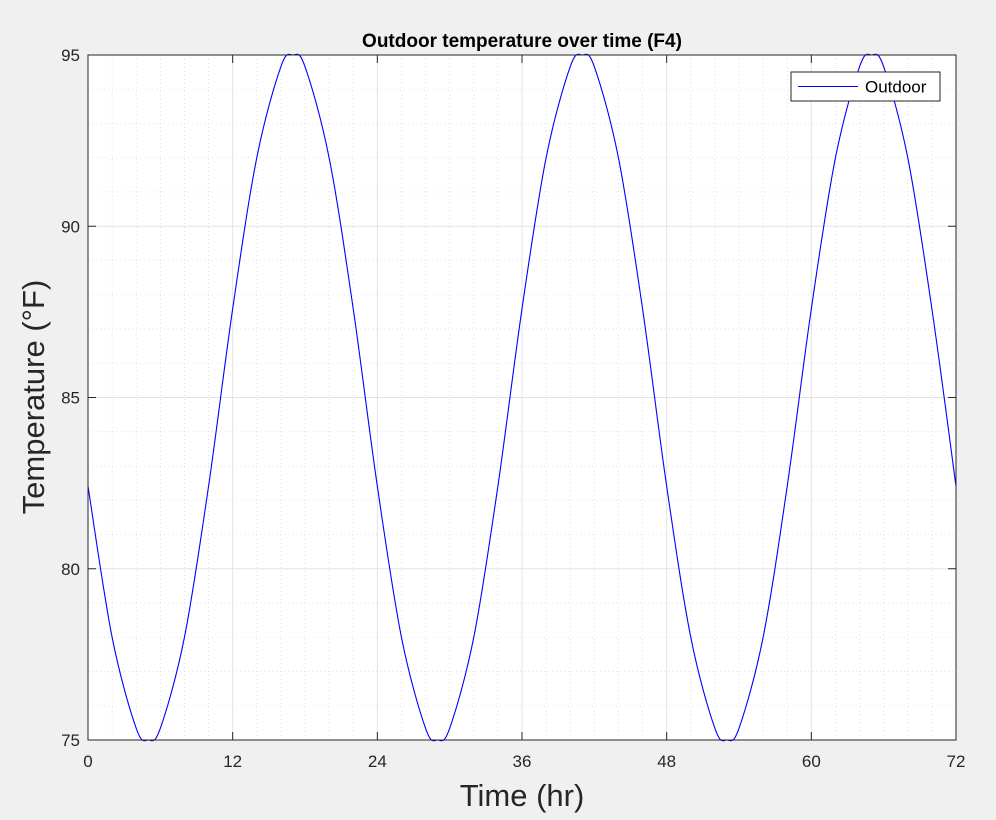 The height and width of the screenshot is (820, 996). What do you see at coordinates (522, 795) in the screenshot?
I see `x-axis-label: Time (hr)` at bounding box center [522, 795].